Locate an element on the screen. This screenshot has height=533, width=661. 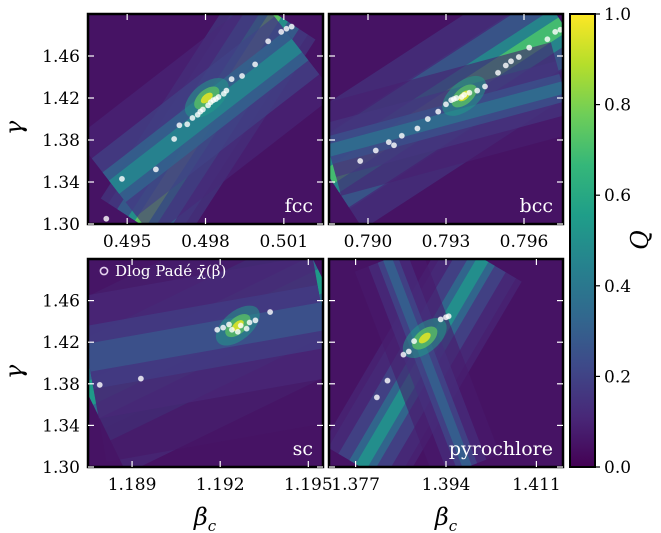
panel-label-bcc: bcc is located at coordinates (536, 206).